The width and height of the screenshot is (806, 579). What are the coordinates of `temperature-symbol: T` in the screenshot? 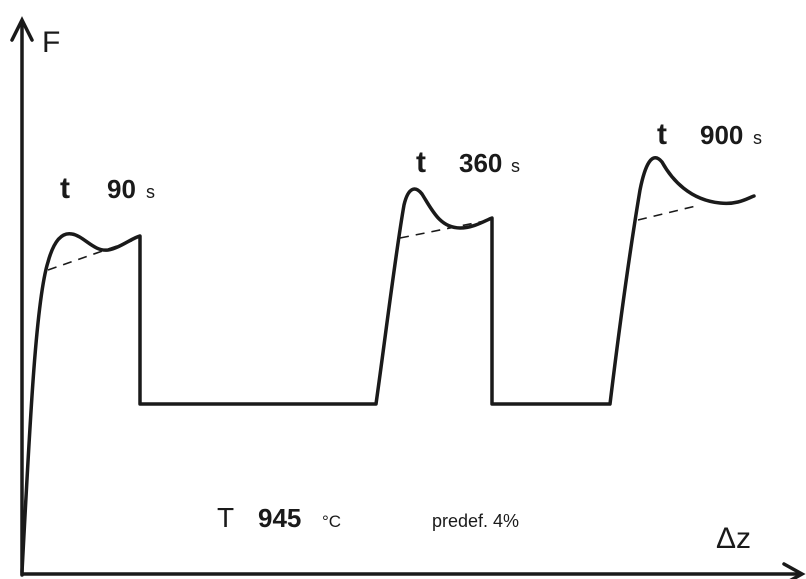 It's located at (225, 517).